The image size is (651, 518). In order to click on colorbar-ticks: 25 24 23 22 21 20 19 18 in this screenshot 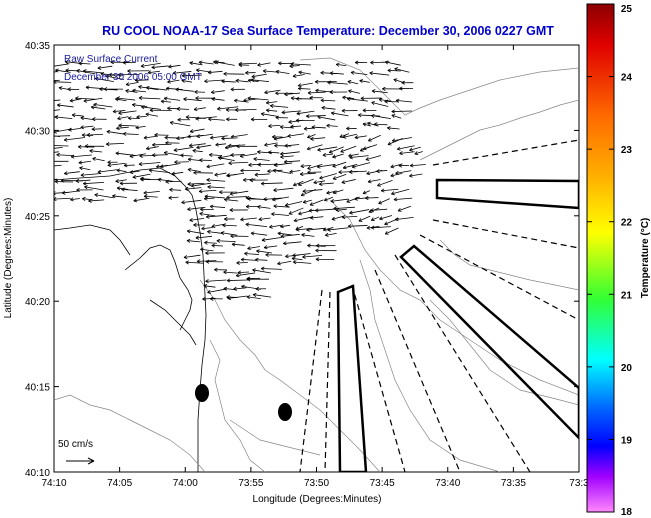, I will do `click(610, 260)`.